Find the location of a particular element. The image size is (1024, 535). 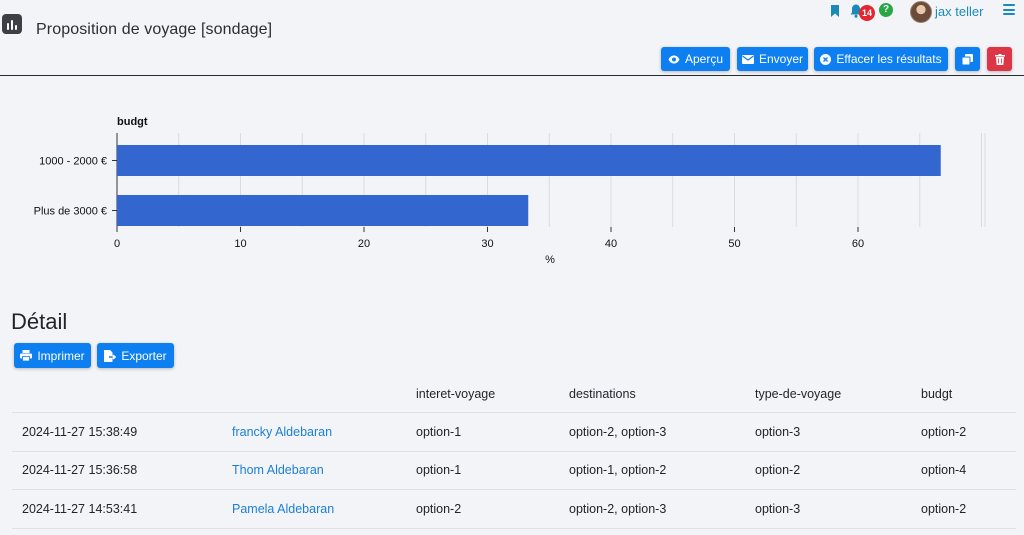

send-label: Envoyer is located at coordinates (781, 59).